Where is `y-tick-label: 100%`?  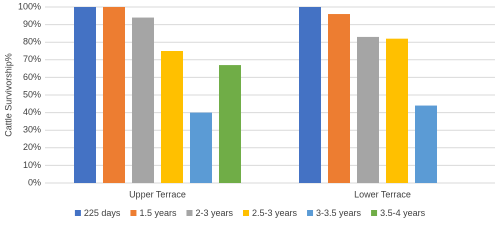 y-tick-label: 100% is located at coordinates (29, 6).